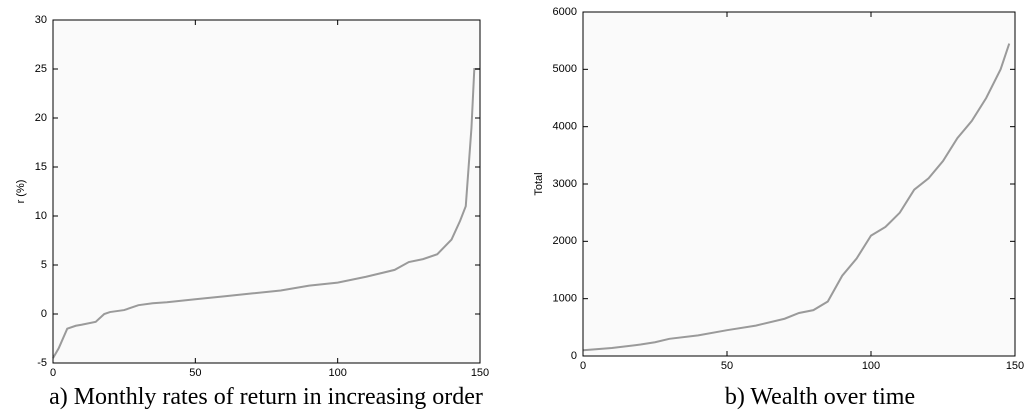  I want to click on y-tick-label: 1000, so click(565, 299).